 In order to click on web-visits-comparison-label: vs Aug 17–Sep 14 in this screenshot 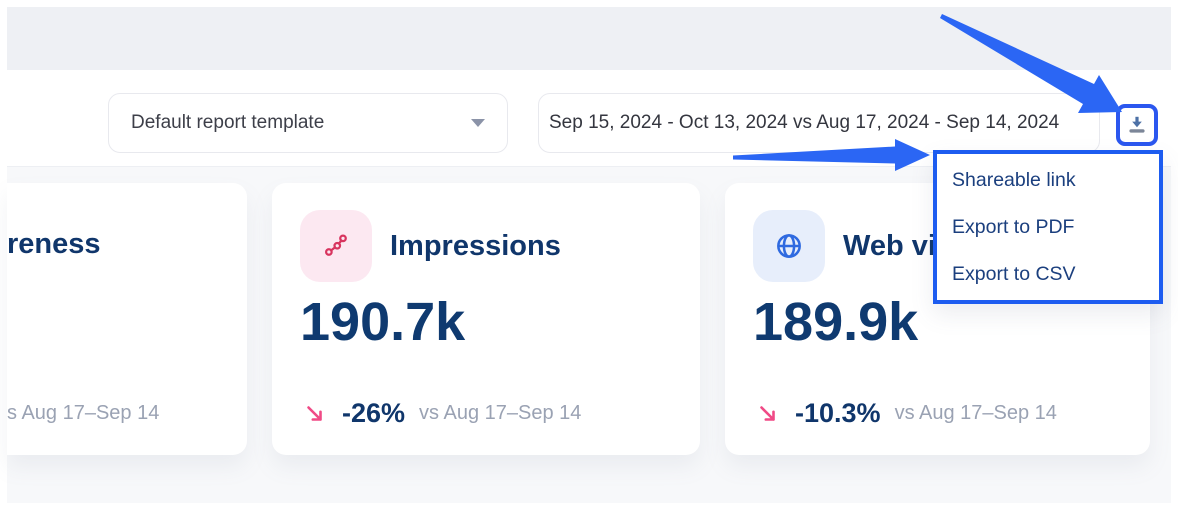, I will do `click(975, 413)`.